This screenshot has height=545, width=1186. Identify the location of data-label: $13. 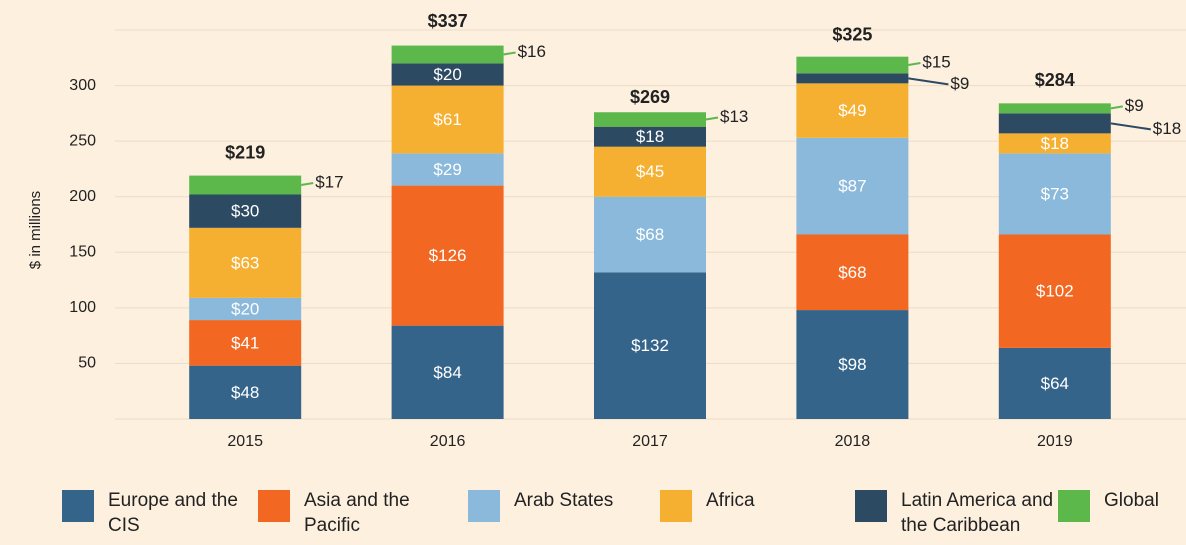
(734, 116).